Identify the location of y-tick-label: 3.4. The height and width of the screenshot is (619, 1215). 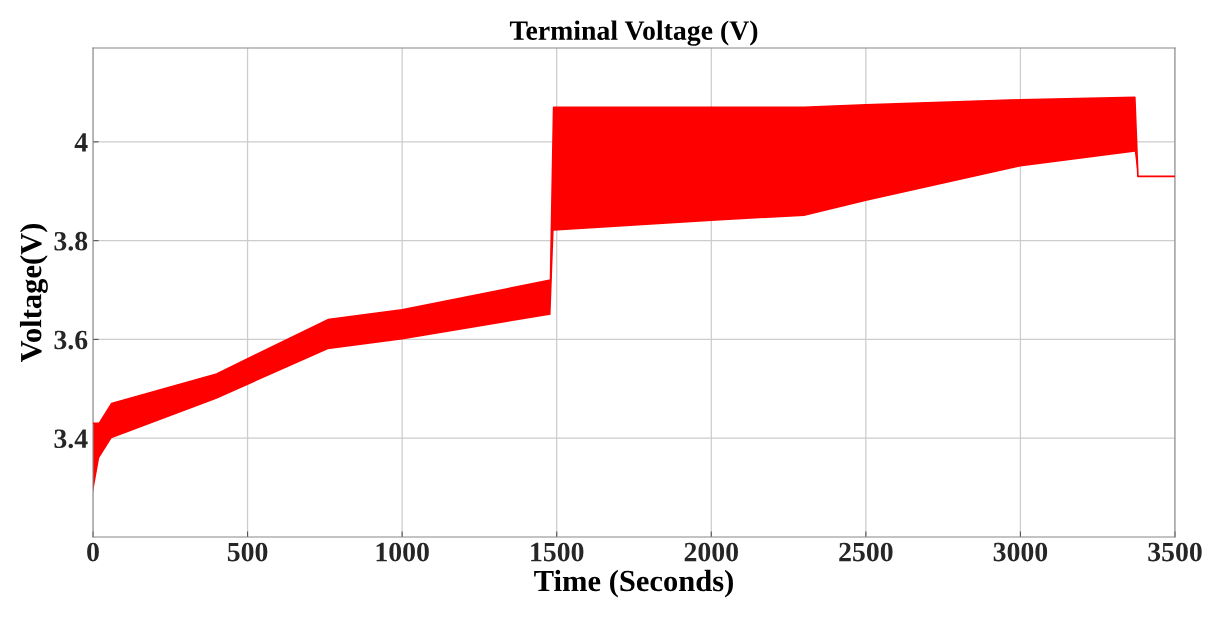
(71, 439).